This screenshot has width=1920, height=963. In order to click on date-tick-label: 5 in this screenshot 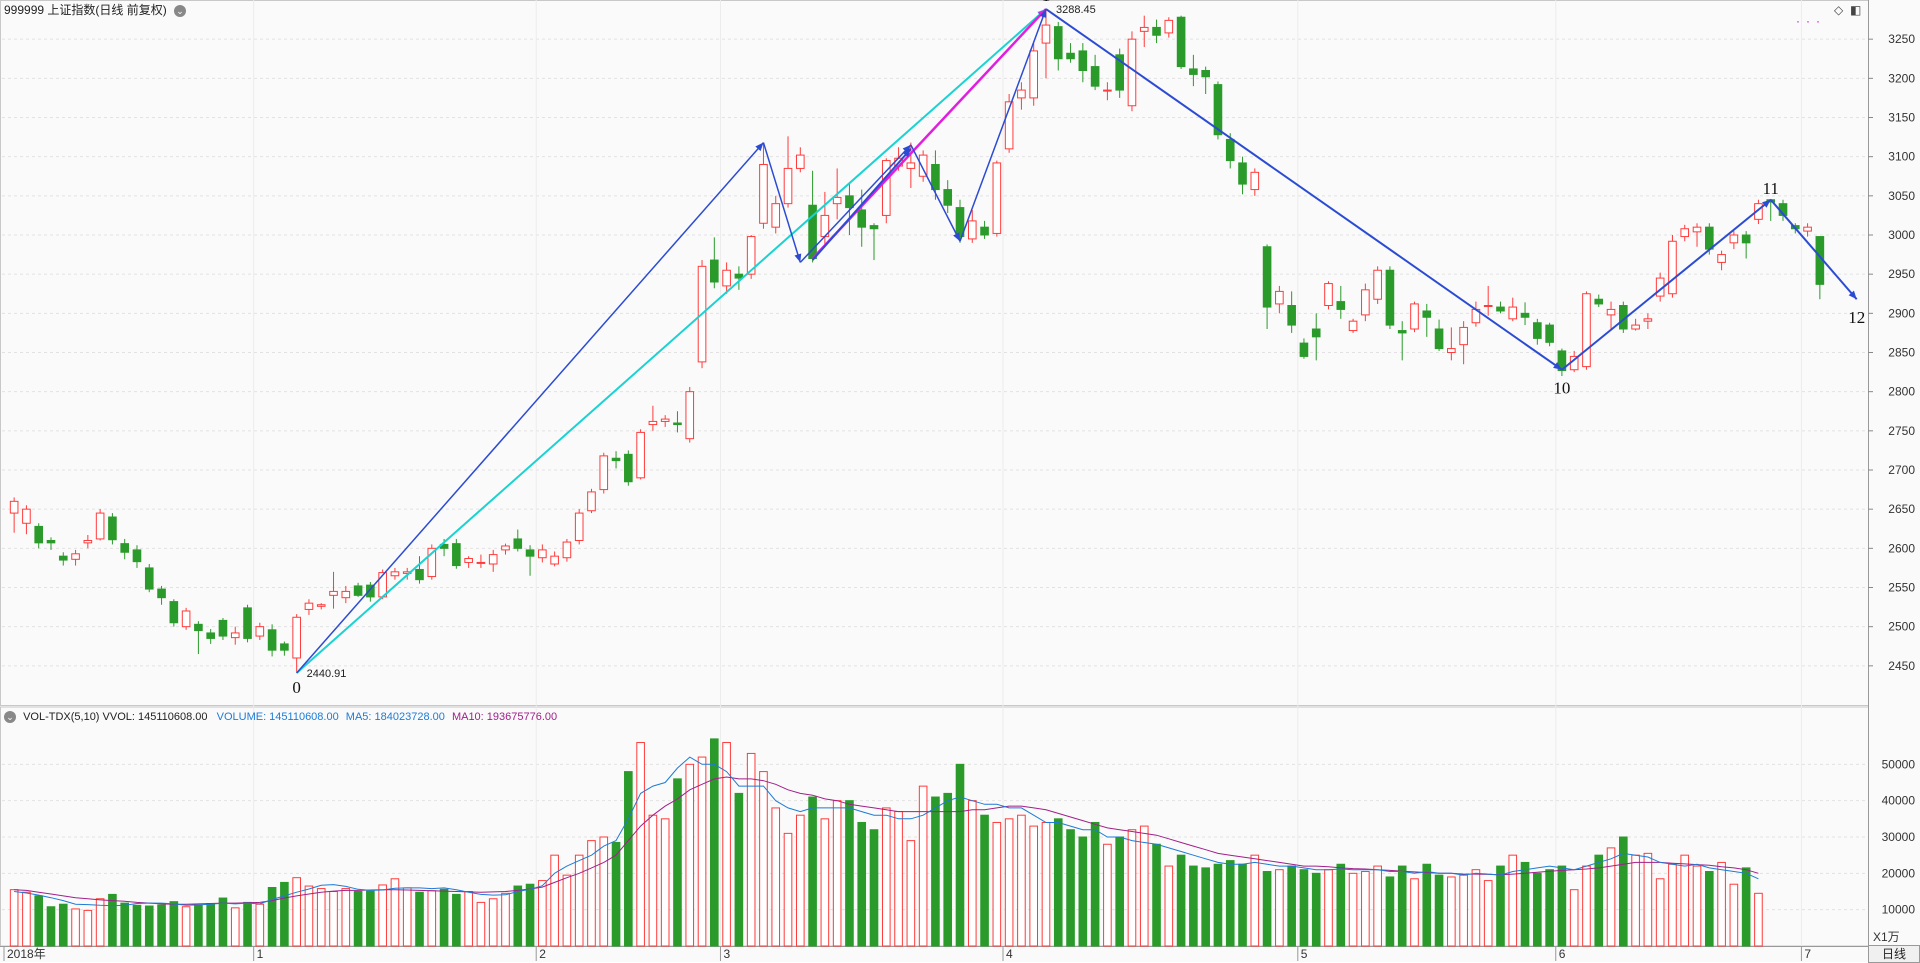, I will do `click(1304, 954)`.